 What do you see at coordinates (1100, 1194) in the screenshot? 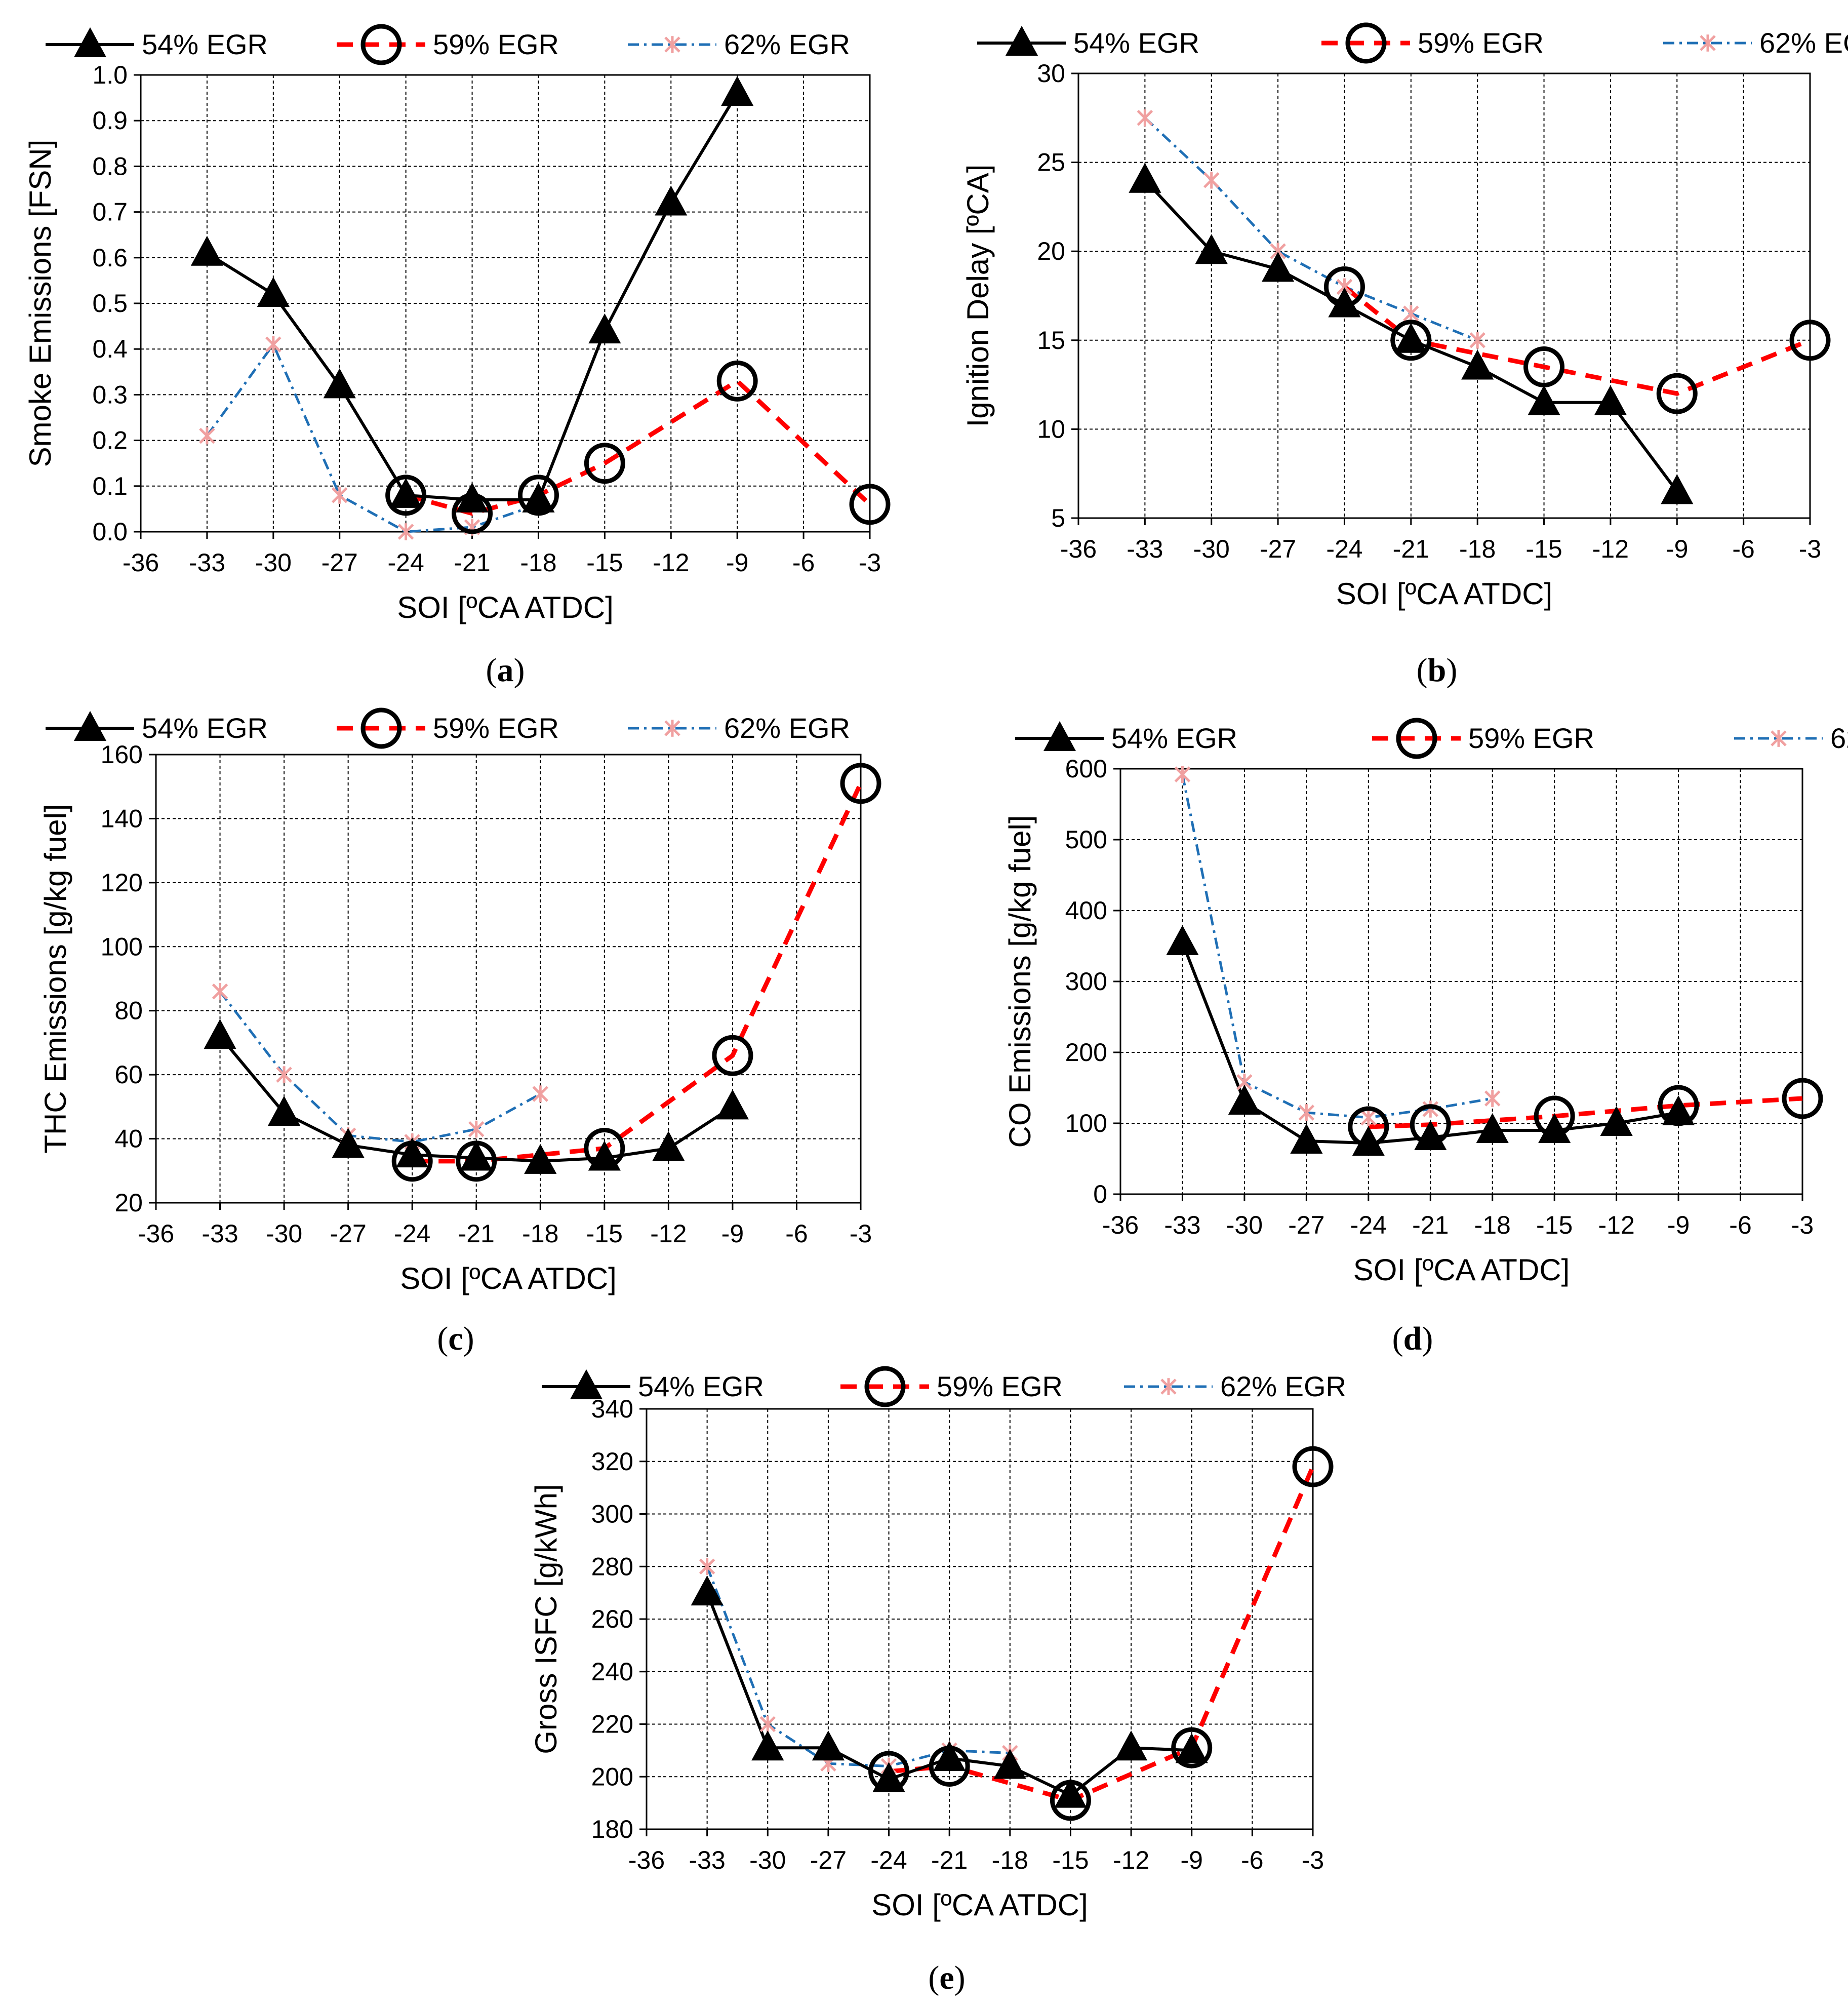
I see `y-tick-label: 0` at bounding box center [1100, 1194].